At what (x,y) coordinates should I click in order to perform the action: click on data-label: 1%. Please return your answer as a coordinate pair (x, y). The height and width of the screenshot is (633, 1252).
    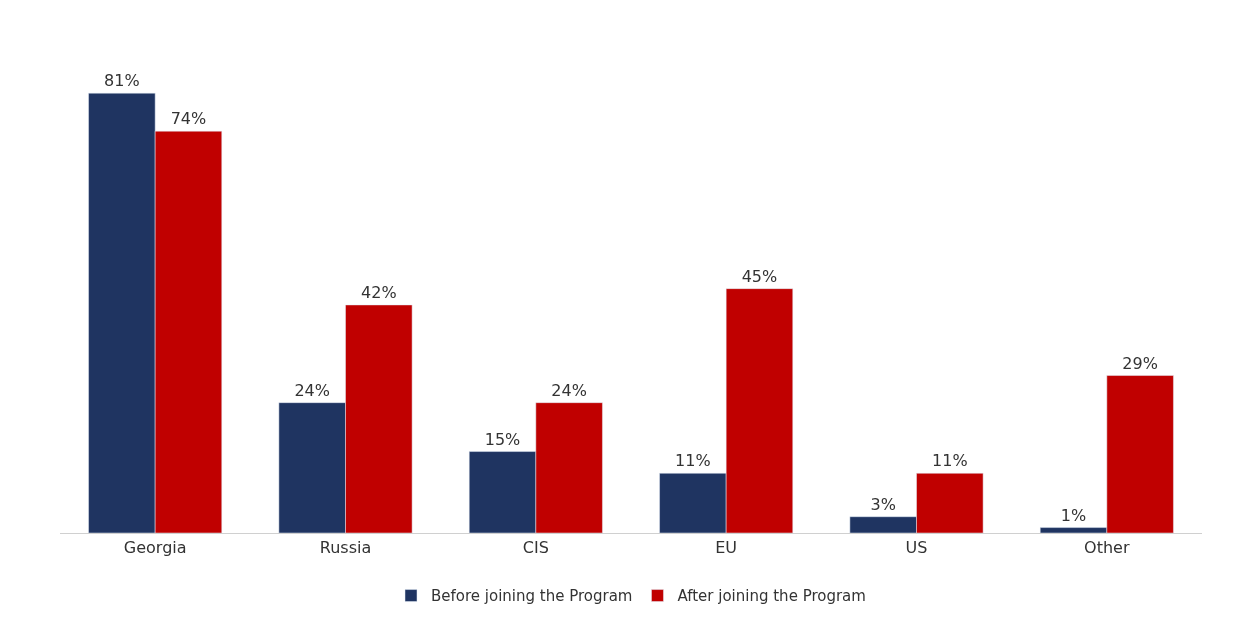
    Looking at the image, I should click on (1073, 515).